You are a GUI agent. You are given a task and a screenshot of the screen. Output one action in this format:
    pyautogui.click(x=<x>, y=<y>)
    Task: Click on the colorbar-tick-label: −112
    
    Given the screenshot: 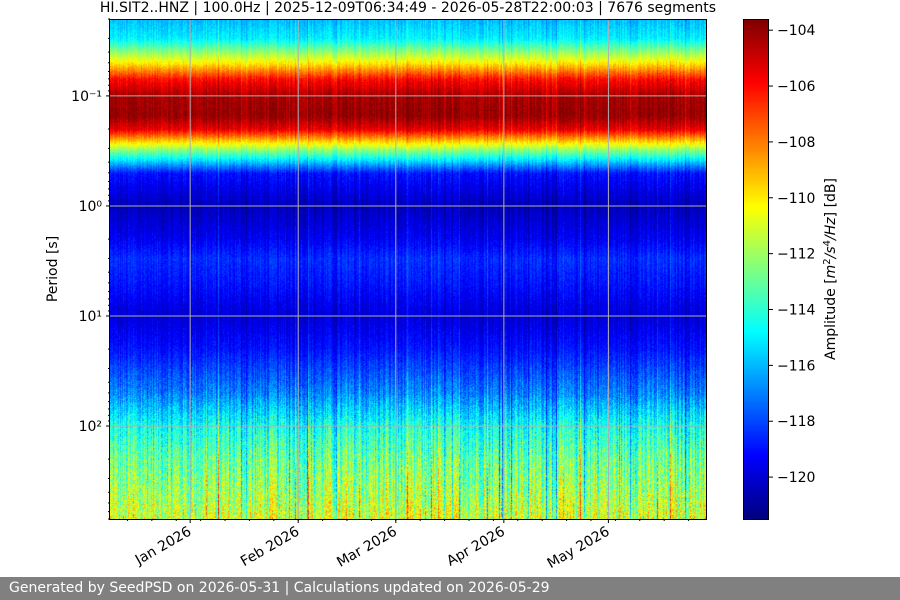 What is the action you would take?
    pyautogui.click(x=796, y=255)
    